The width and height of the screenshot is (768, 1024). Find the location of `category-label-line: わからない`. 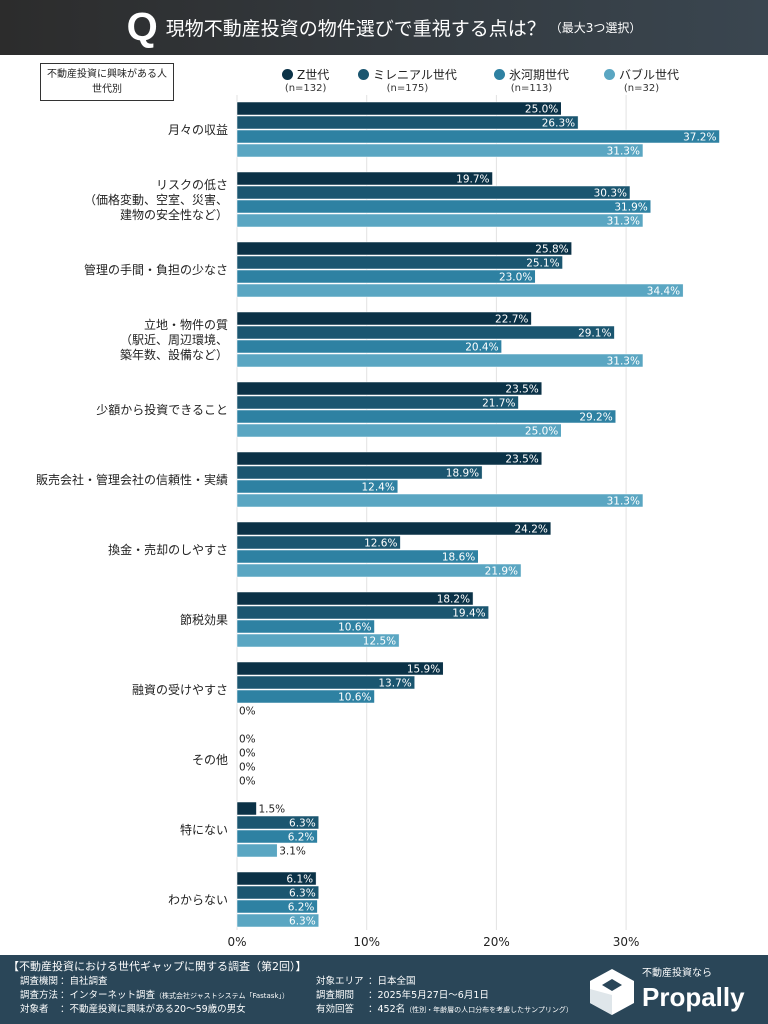

category-label-line: わからない is located at coordinates (197, 899).